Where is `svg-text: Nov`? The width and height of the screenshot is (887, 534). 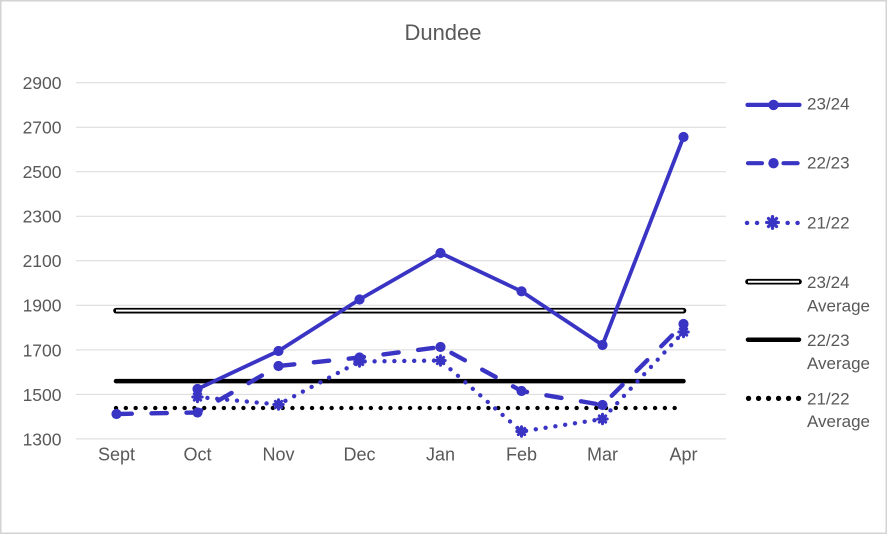
svg-text: Nov is located at coordinates (278, 455).